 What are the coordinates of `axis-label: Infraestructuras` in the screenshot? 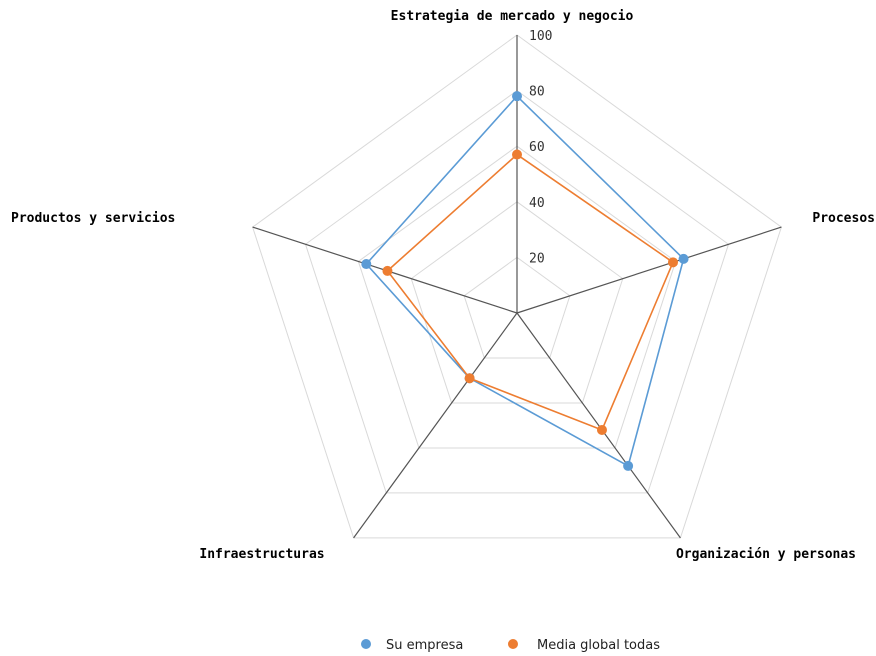 It's located at (261, 554).